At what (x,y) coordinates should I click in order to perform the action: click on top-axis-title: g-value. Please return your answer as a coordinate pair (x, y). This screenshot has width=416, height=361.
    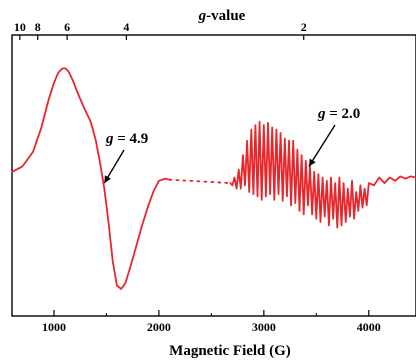
    Looking at the image, I should click on (222, 16).